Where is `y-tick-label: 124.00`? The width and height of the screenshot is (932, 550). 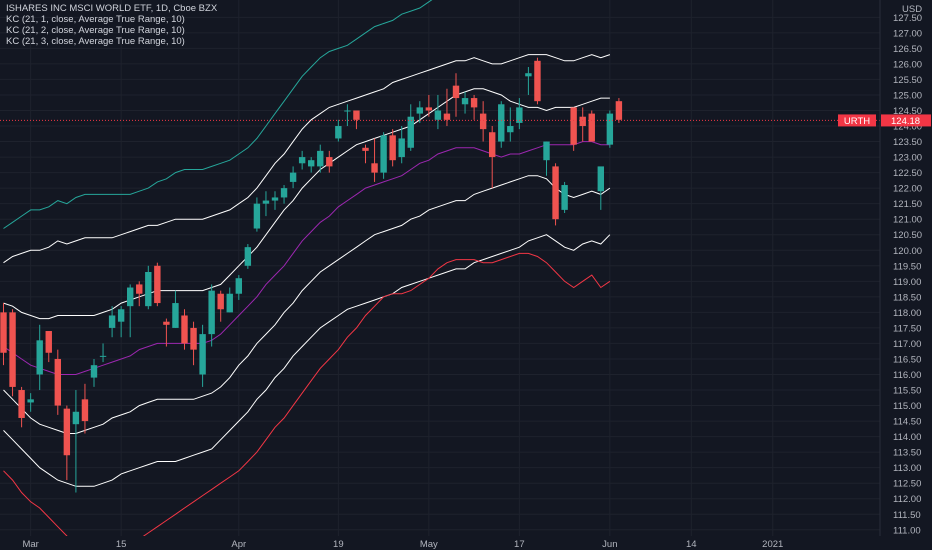
y-tick-label: 124.00 is located at coordinates (907, 127).